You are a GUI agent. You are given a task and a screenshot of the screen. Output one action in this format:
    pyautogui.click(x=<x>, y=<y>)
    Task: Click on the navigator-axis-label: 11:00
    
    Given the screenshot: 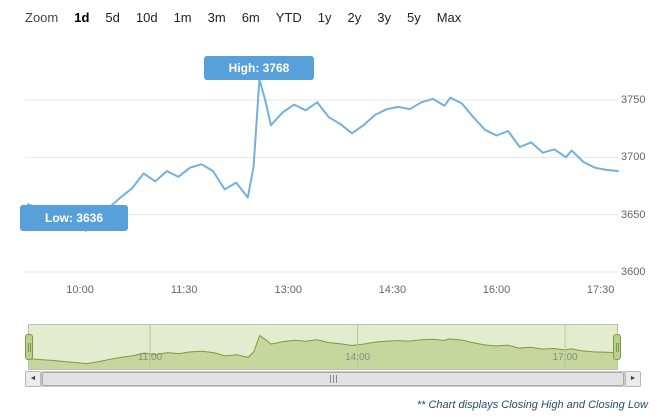 What is the action you would take?
    pyautogui.click(x=150, y=357)
    